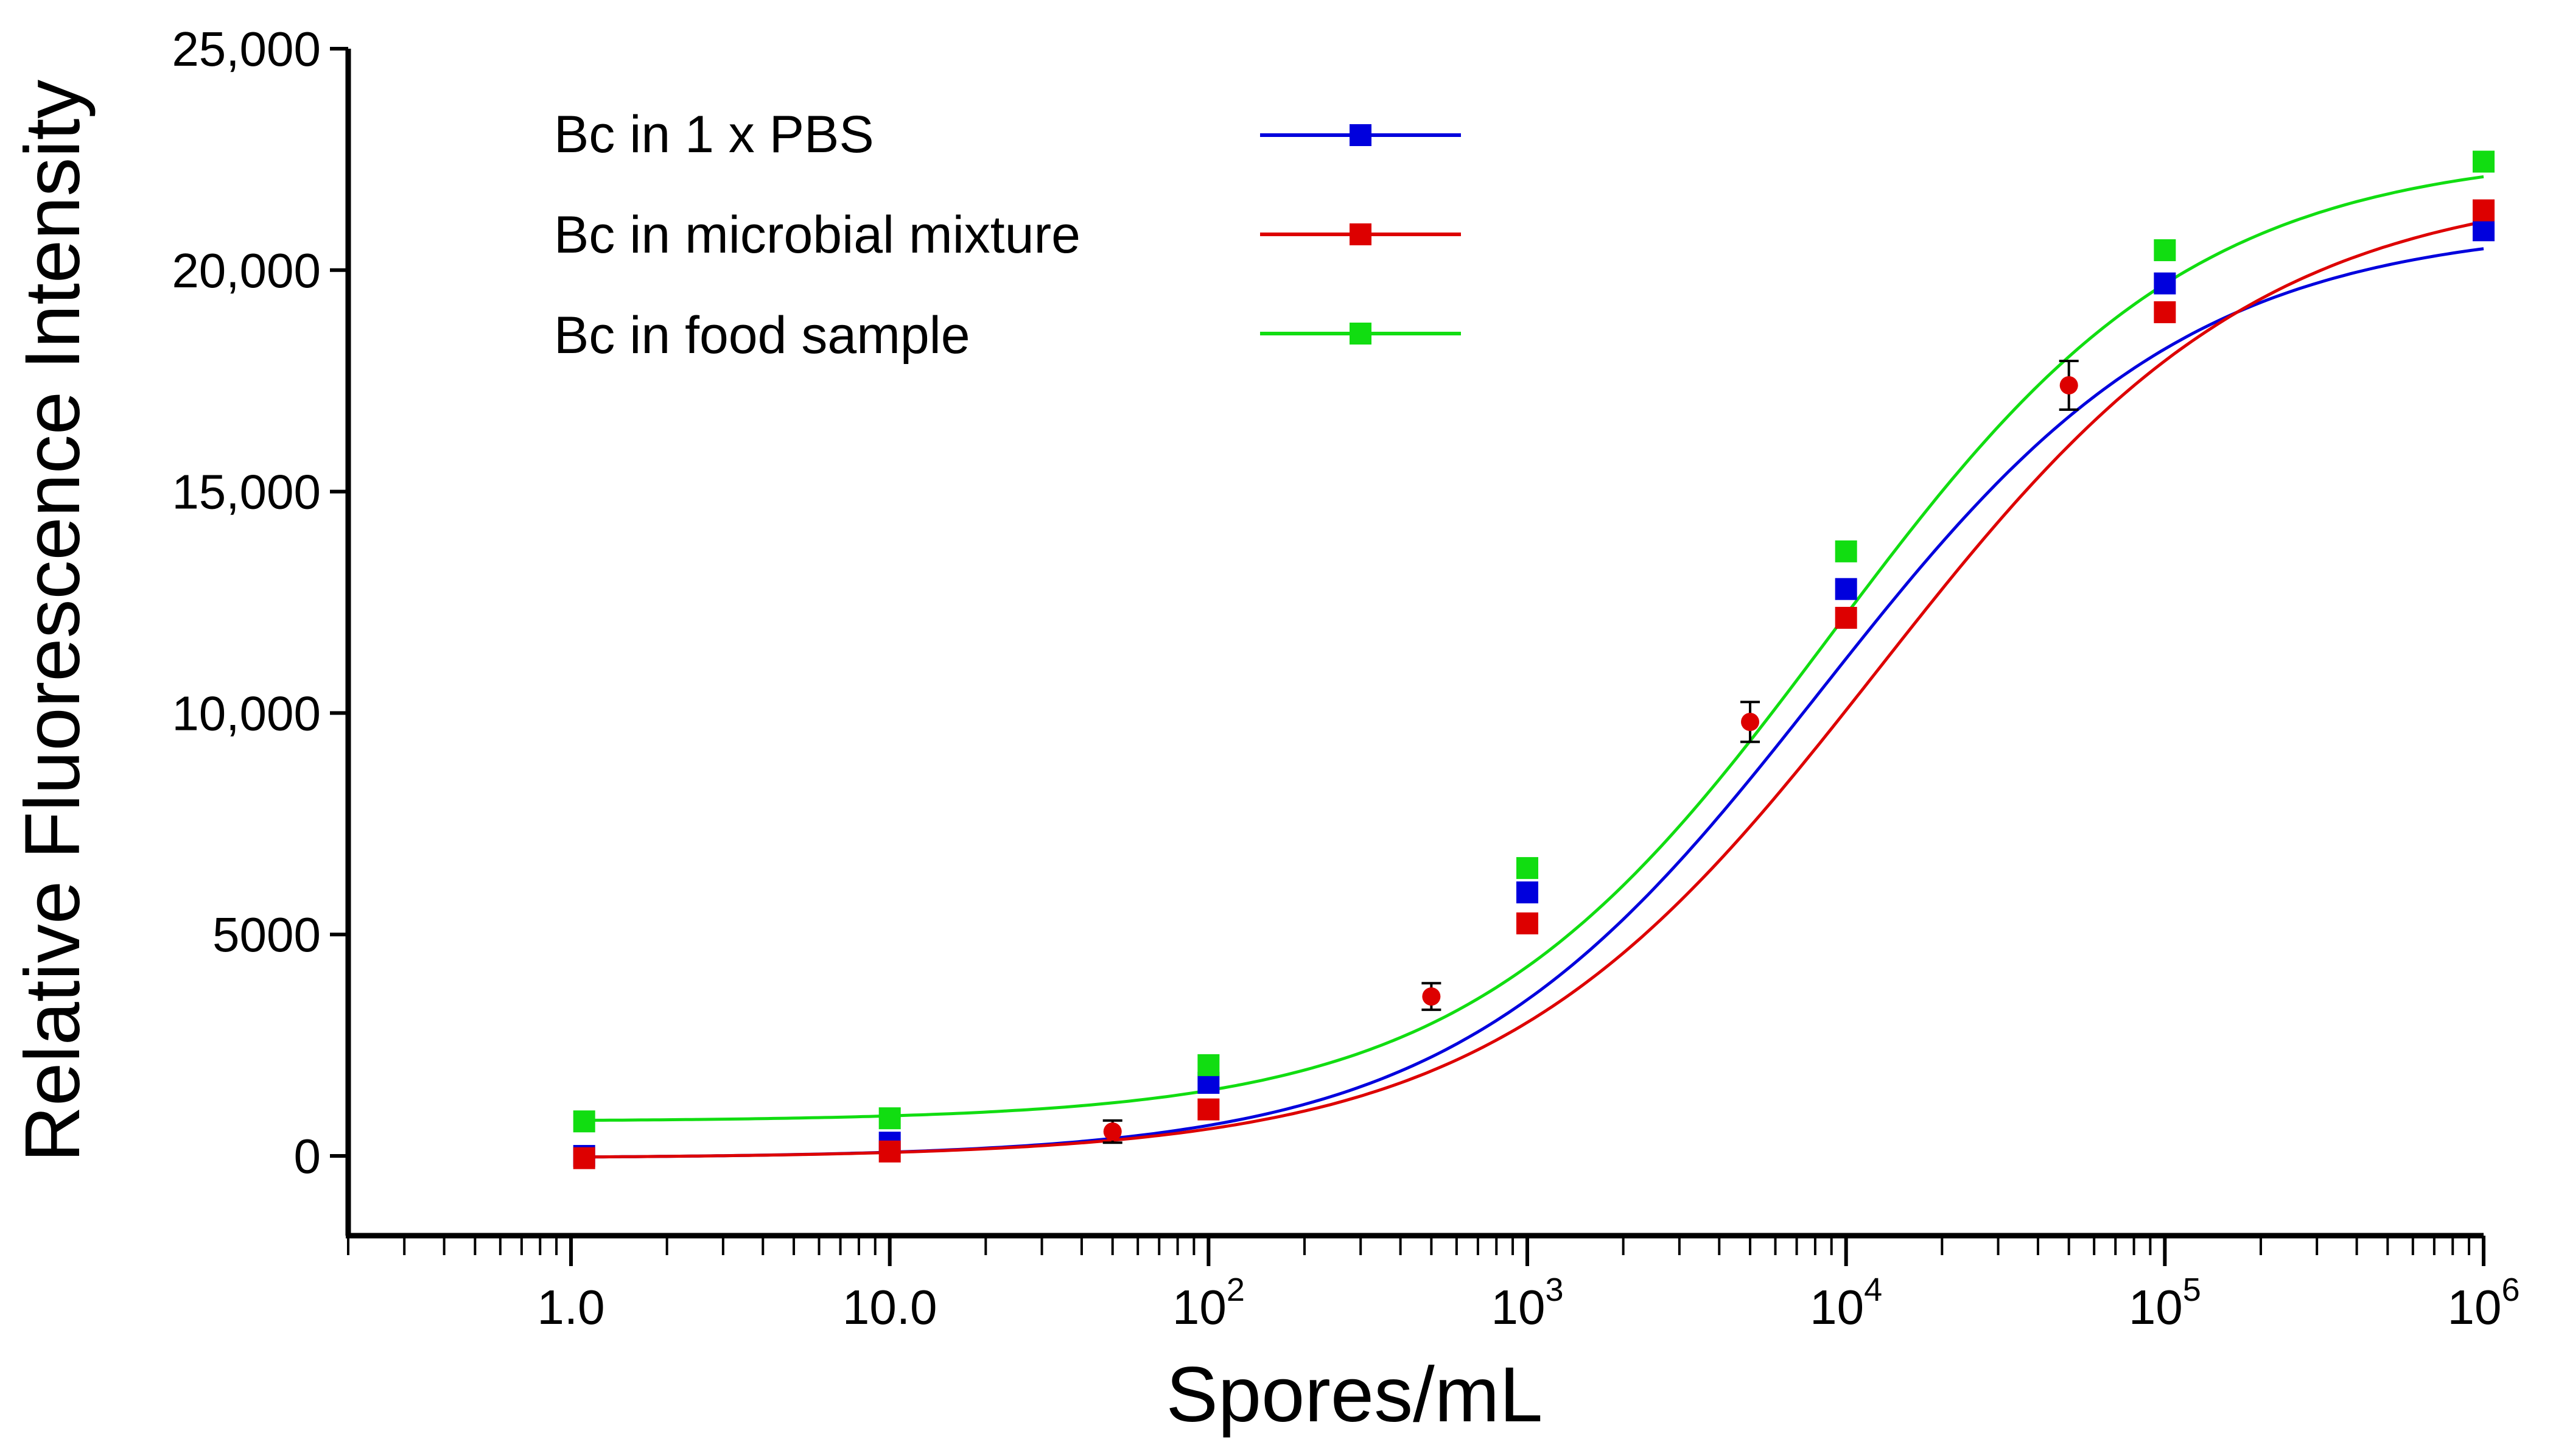 The width and height of the screenshot is (2553, 1456). I want to click on x-tick-exponent: 5, so click(2192, 1290).